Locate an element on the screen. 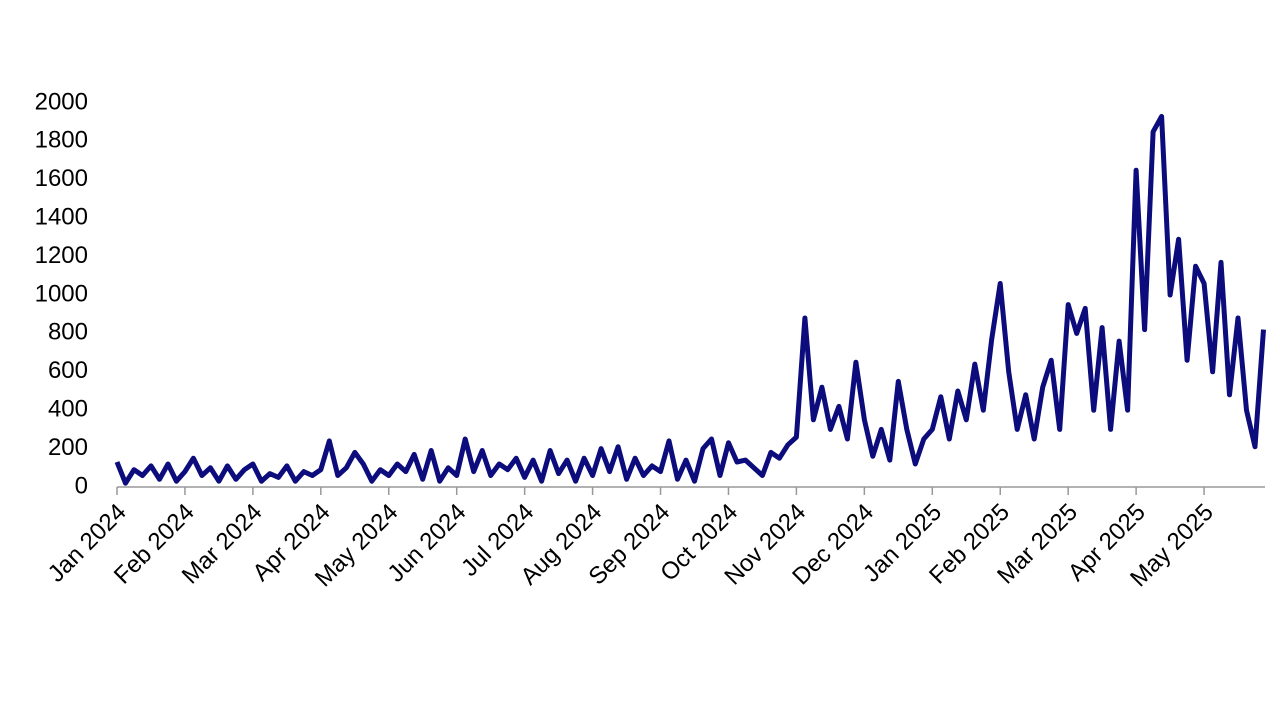  y-tick-label: 1400 is located at coordinates (61, 217).